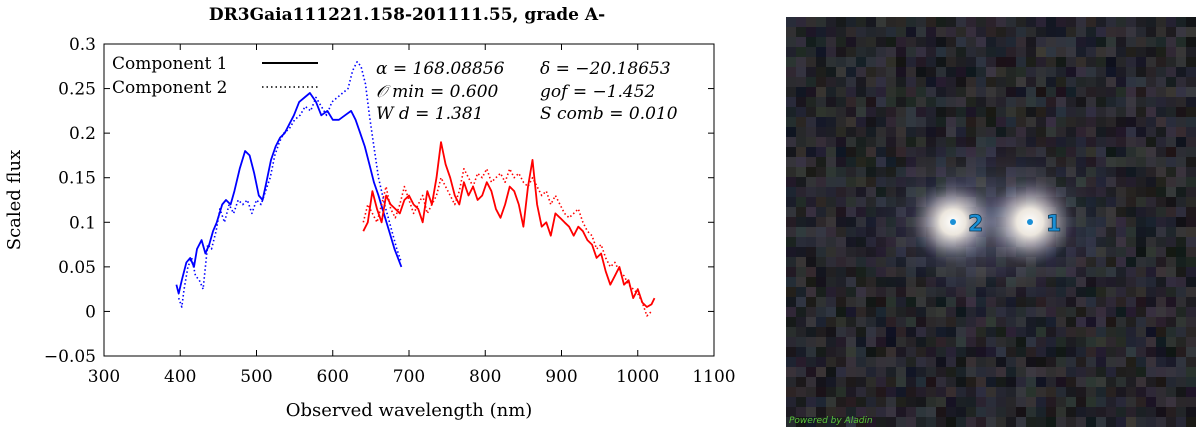  Describe the element at coordinates (440, 69) in the screenshot. I see `annotation-alpha: α = 168.08856` at that location.